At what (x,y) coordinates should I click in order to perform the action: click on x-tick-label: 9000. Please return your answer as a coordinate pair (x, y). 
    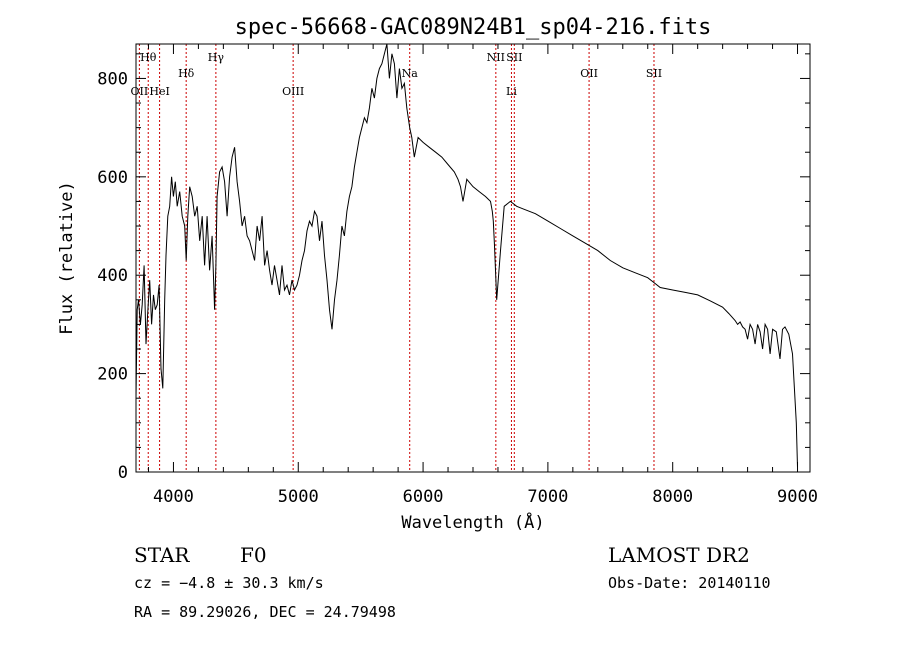
    Looking at the image, I should click on (797, 497).